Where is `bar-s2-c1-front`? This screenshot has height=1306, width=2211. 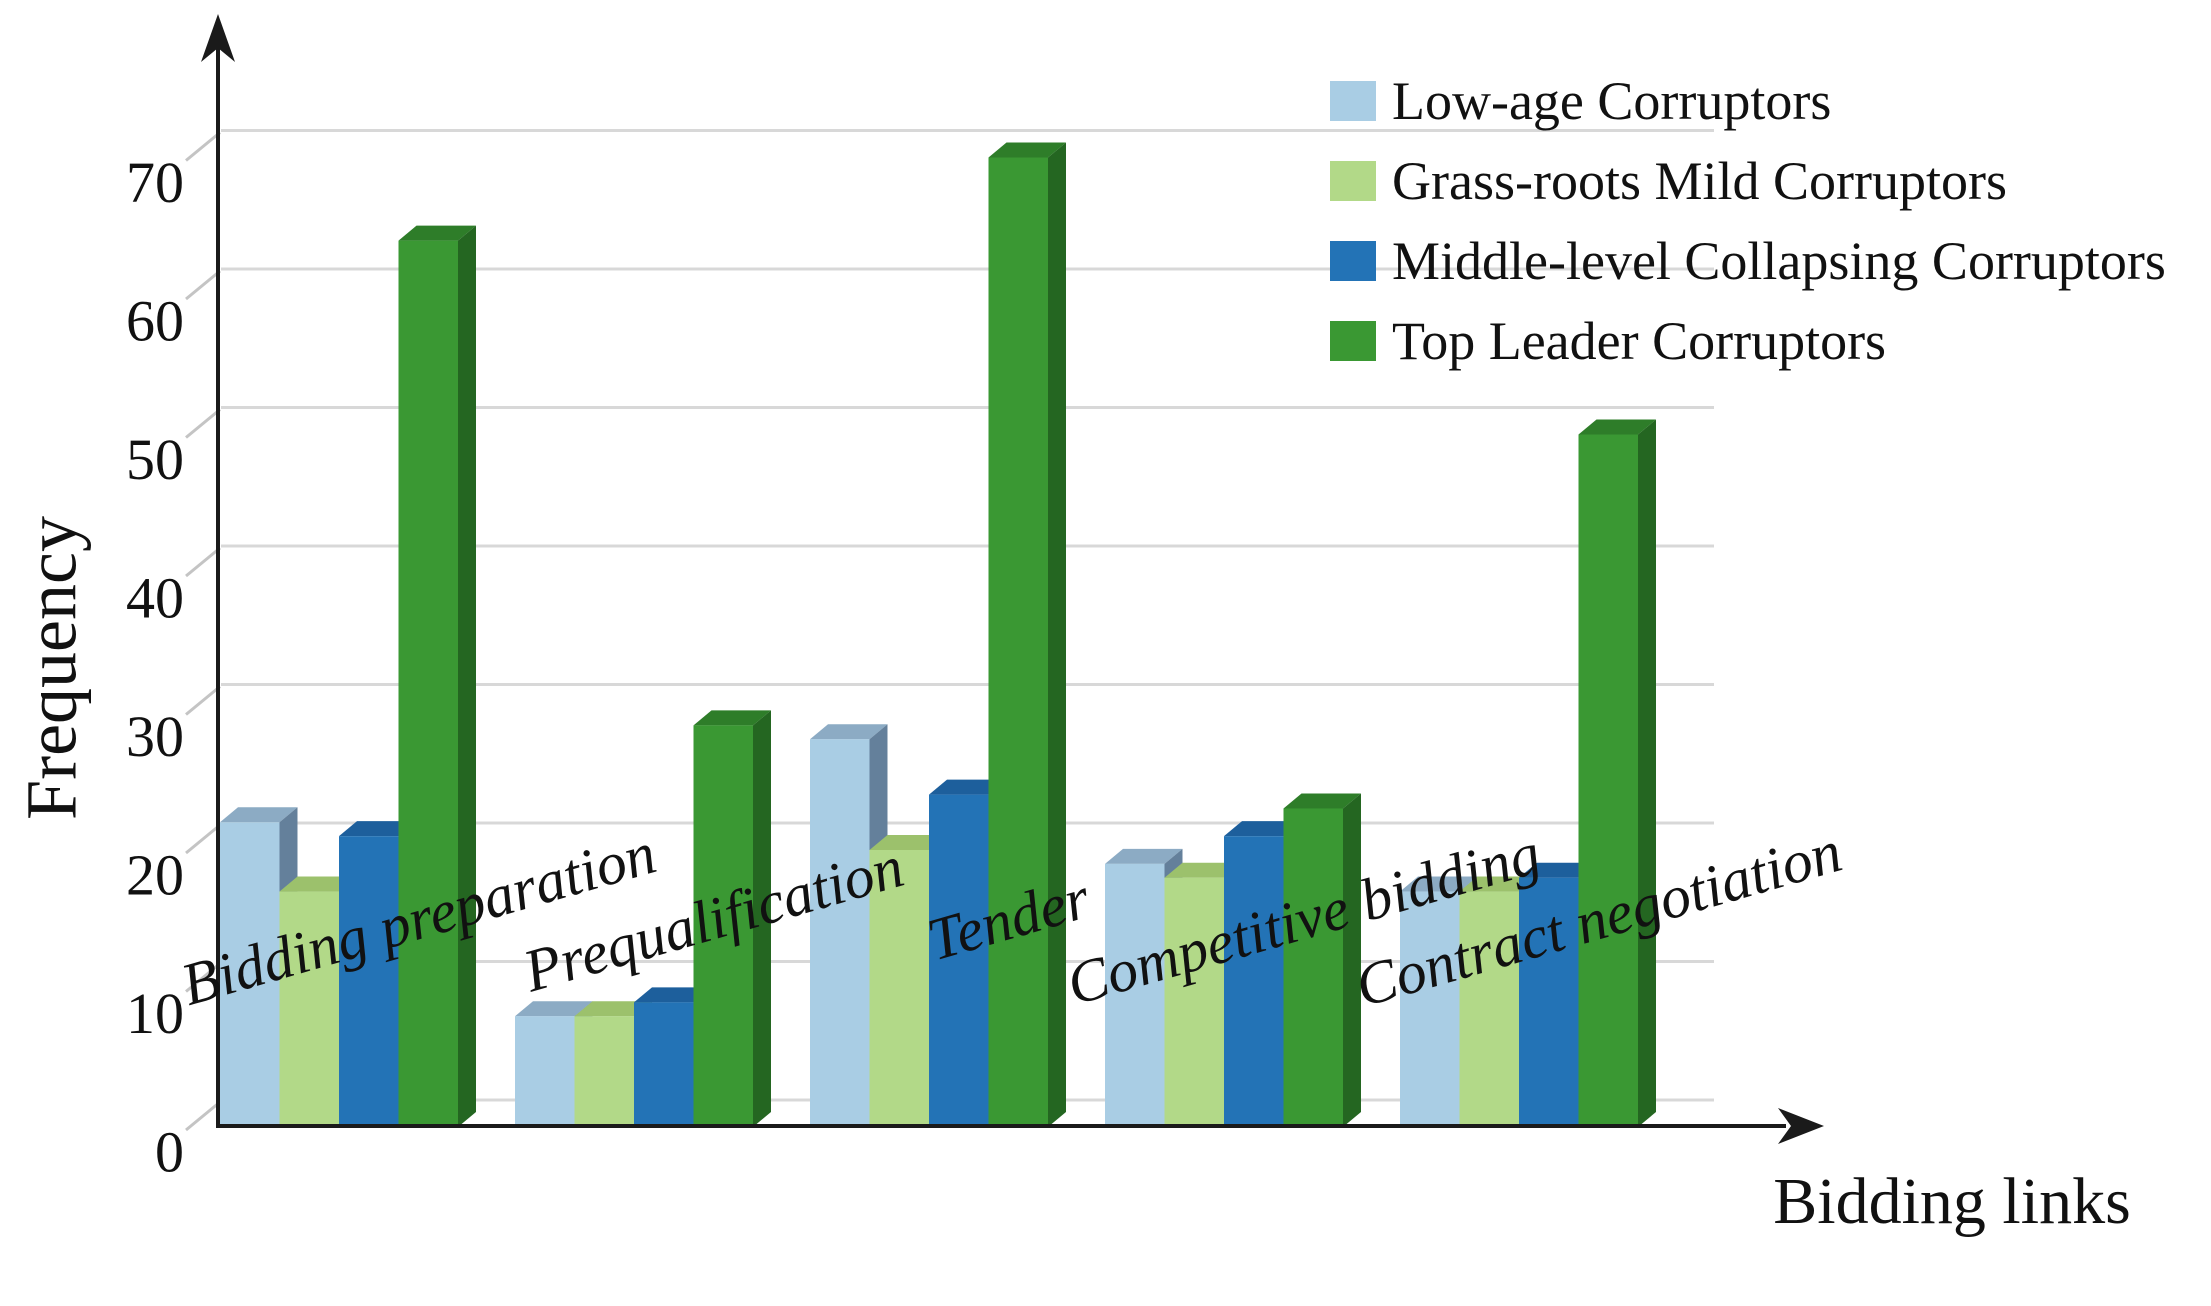
bar-s2-c1-front is located at coordinates (664, 1064).